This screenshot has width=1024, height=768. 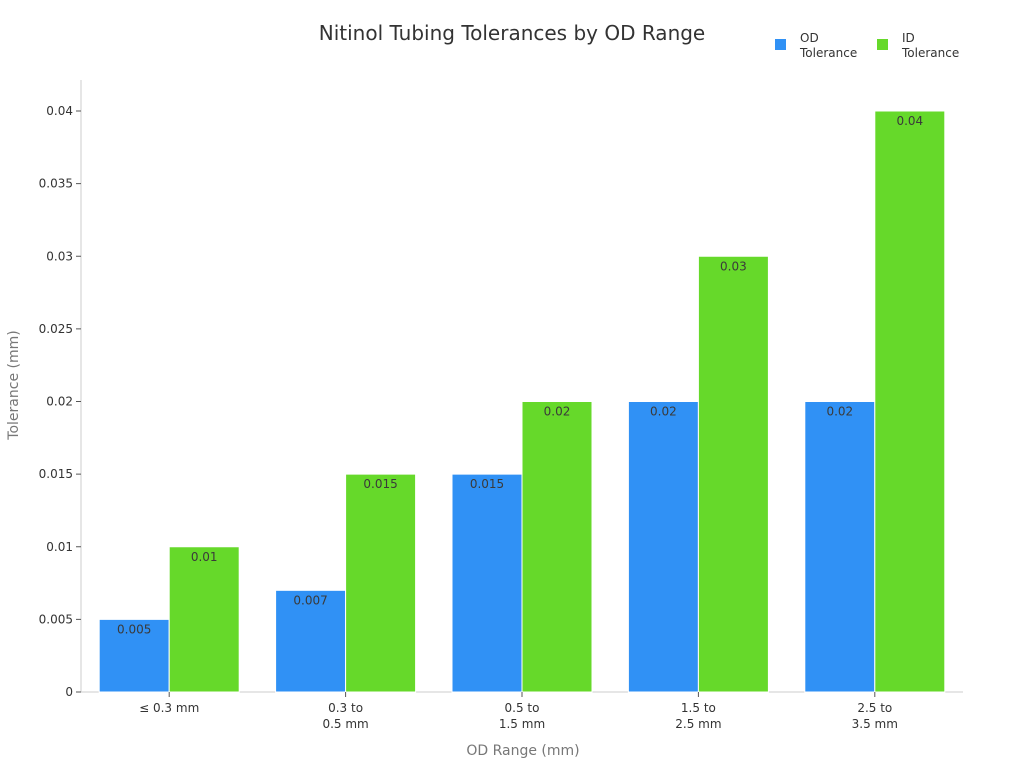 I want to click on legend-label-id: ID Tolerance, so click(x=930, y=45).